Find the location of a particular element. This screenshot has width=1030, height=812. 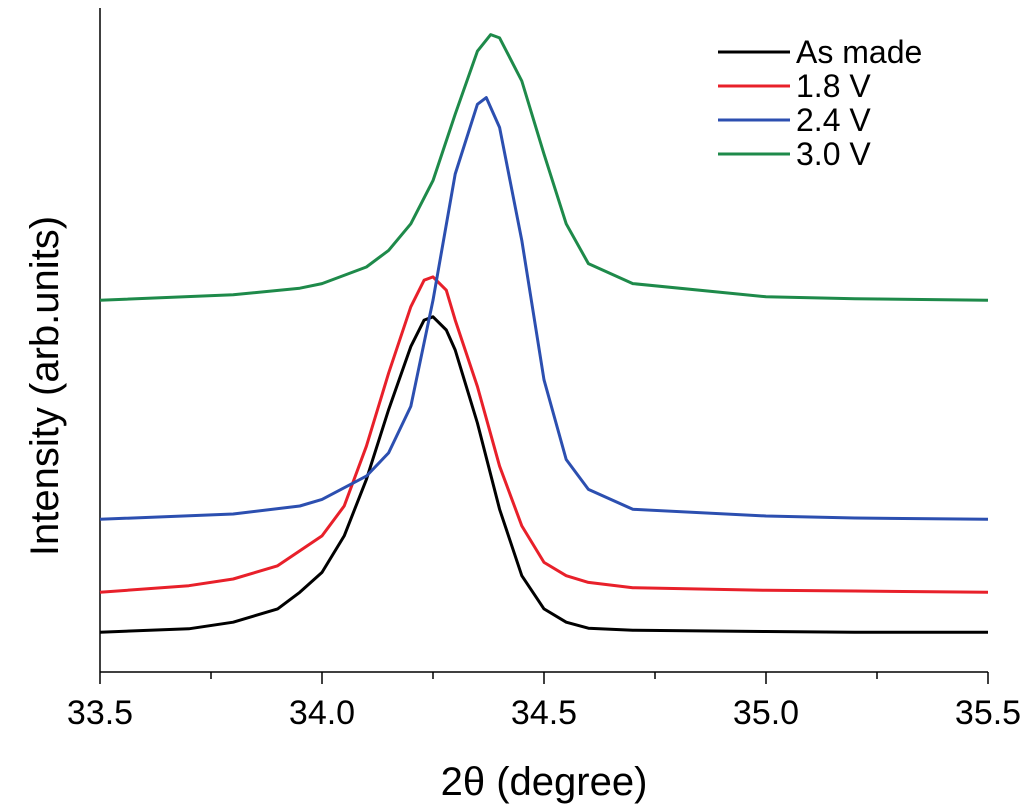

x-tick-label: 34.0 is located at coordinates (322, 713).